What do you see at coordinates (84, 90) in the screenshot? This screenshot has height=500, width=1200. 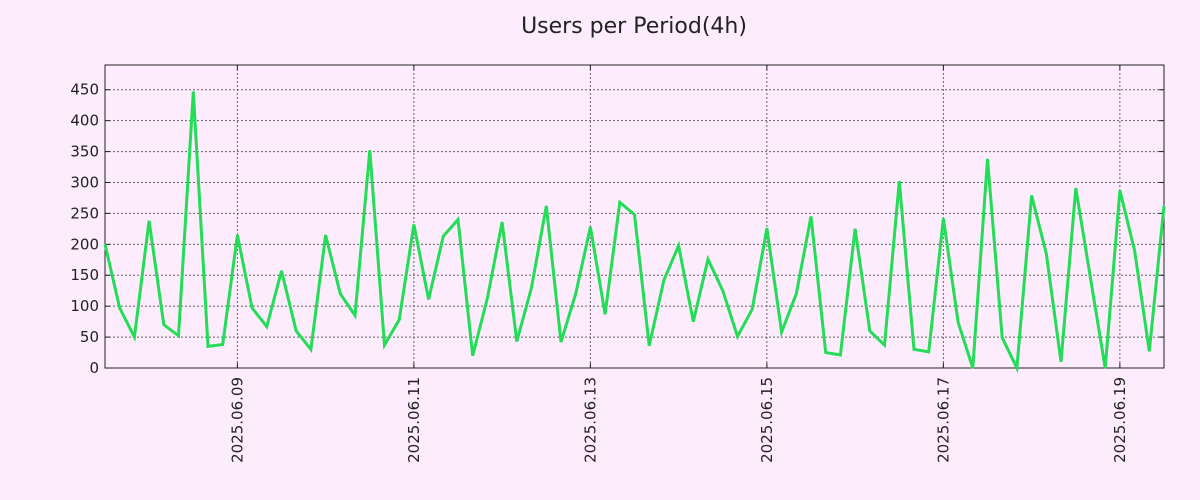 I see `y-tick-label: 450` at bounding box center [84, 90].